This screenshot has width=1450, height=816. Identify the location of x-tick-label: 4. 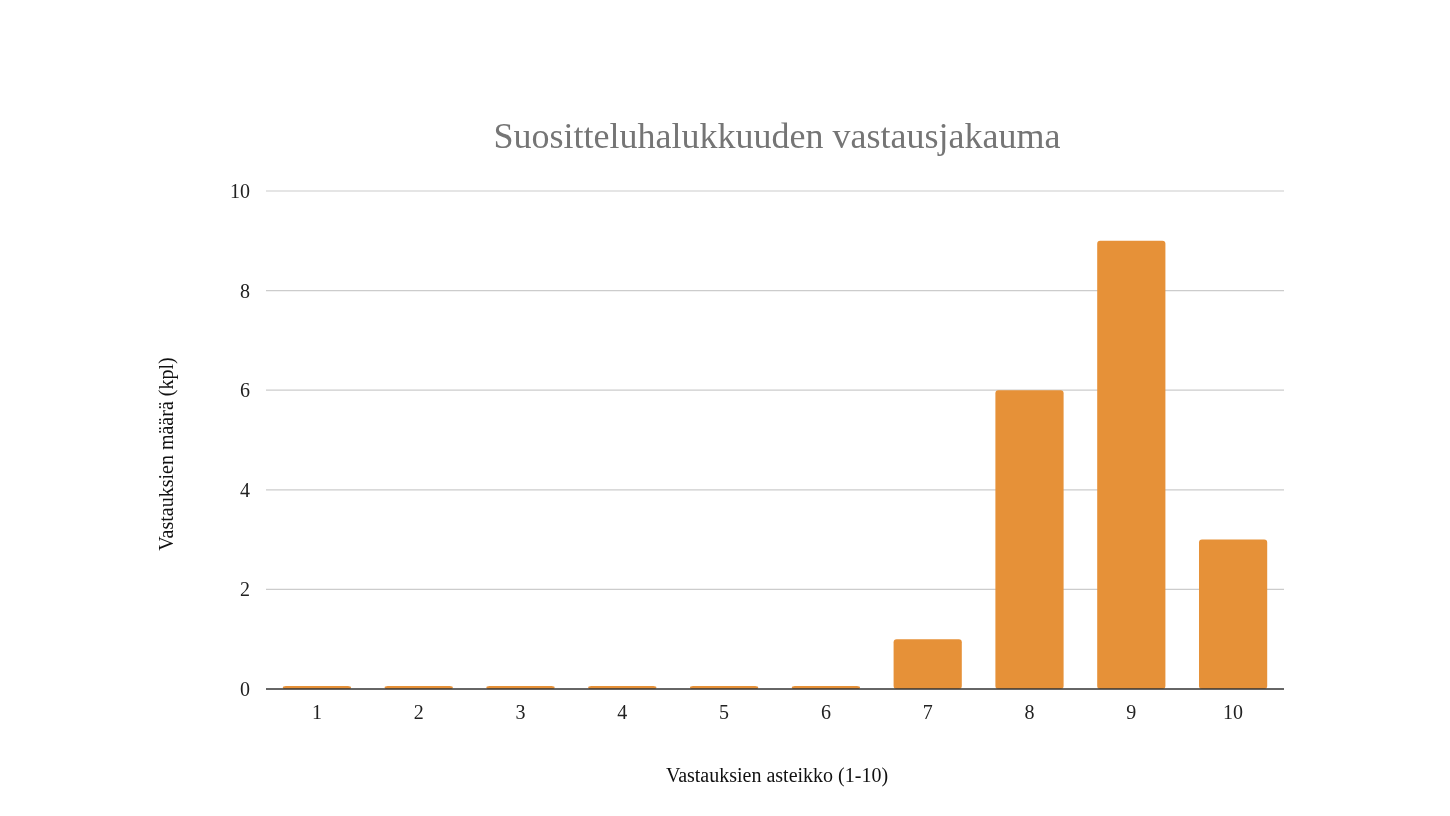
(622, 712).